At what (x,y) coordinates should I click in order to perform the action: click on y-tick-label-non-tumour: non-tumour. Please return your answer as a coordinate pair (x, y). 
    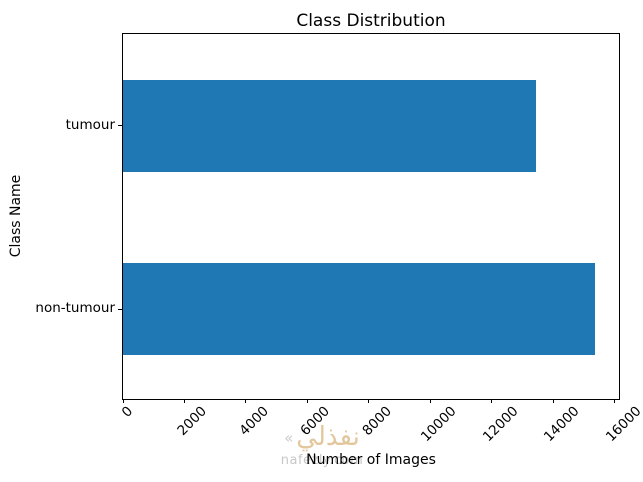
    Looking at the image, I should click on (75, 308).